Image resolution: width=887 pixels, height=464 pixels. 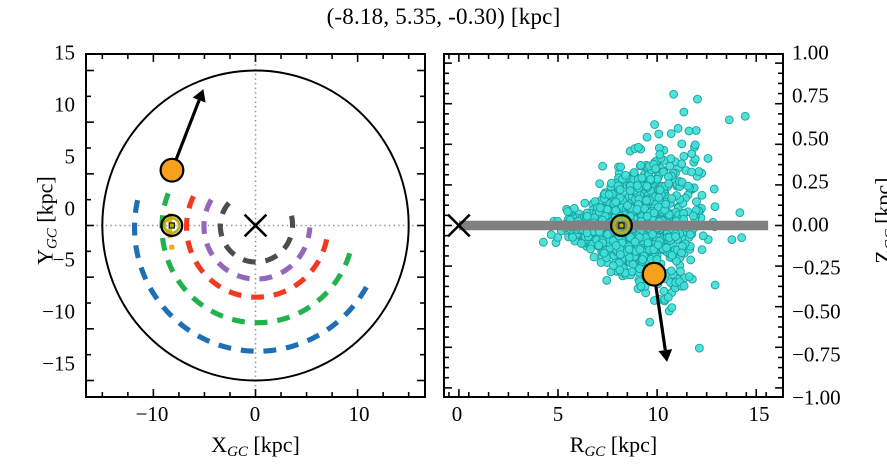 I want to click on yaxis-label-left-sub: GC, so click(x=52, y=239).